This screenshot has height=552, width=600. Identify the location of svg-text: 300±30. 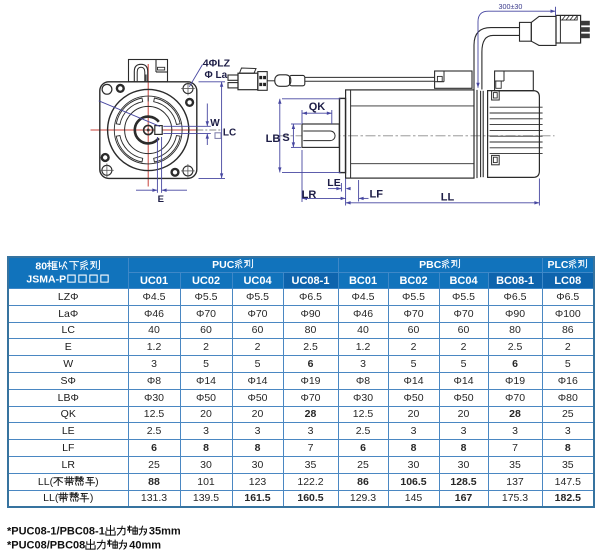
(511, 6).